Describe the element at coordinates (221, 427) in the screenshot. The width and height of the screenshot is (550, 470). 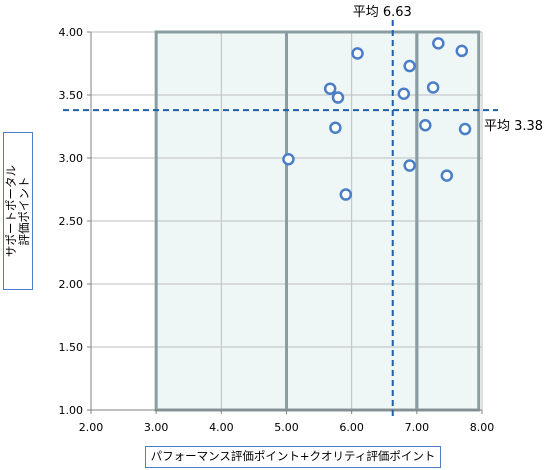
I see `x-tick-label: 4.00` at that location.